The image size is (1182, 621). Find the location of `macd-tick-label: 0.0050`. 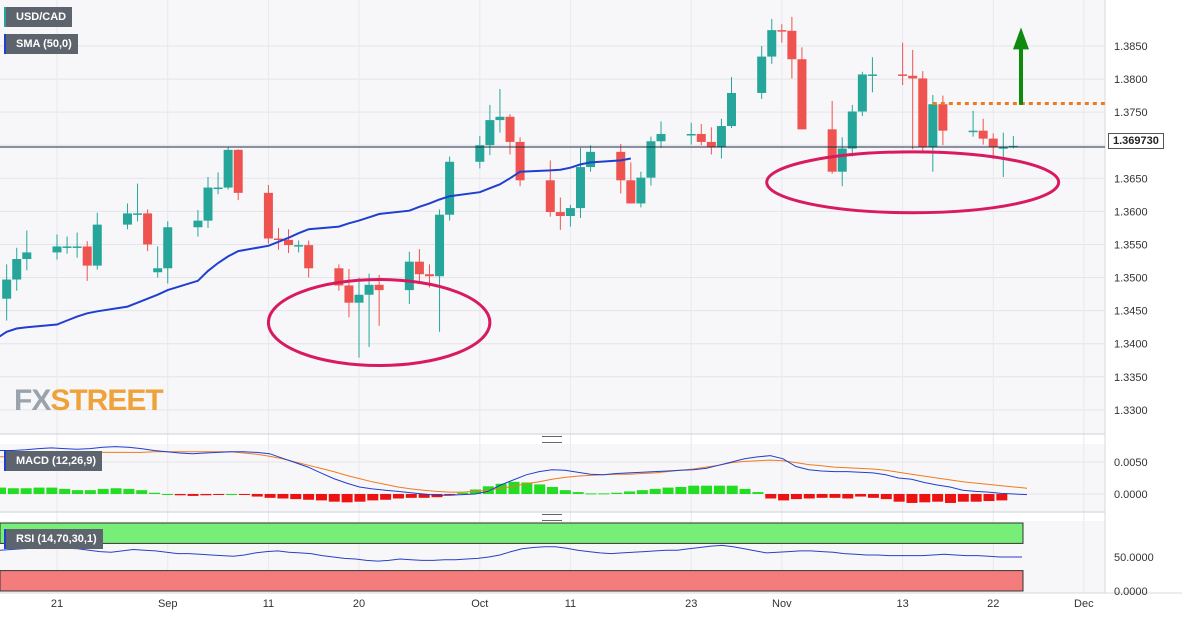

macd-tick-label: 0.0050 is located at coordinates (1131, 463).